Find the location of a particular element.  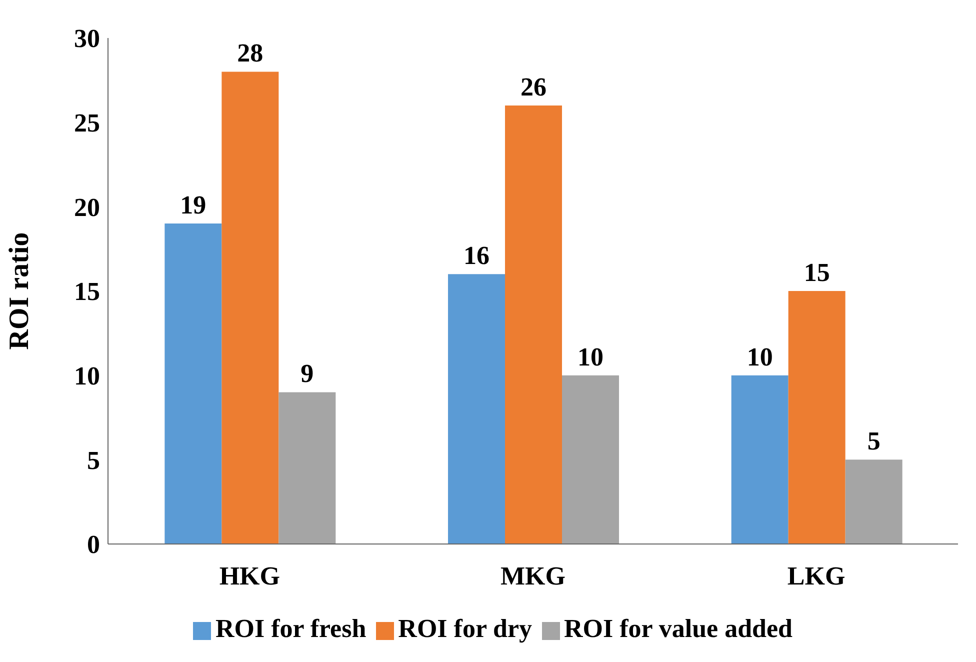

x-tick-label: HKG is located at coordinates (249, 575).